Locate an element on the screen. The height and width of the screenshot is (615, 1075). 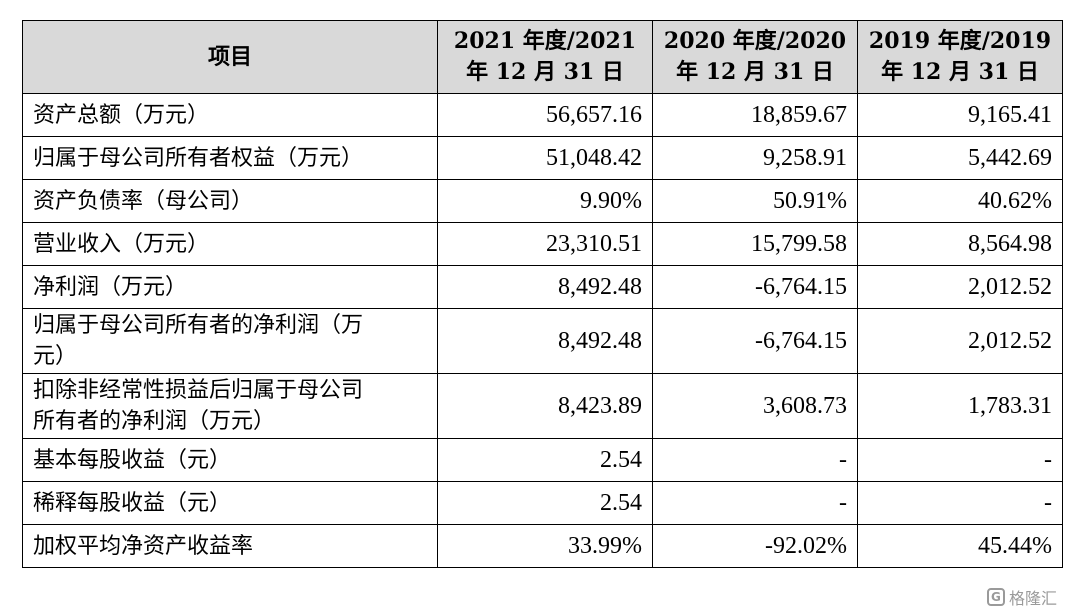
header-item: 项目 is located at coordinates (230, 57).